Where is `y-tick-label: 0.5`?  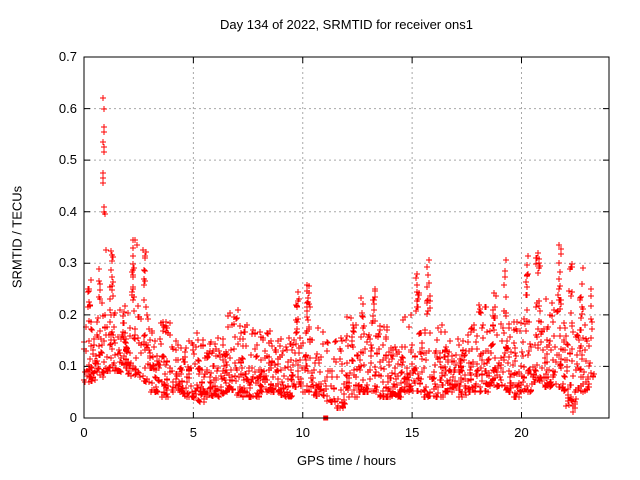 y-tick-label: 0.5 is located at coordinates (67, 160).